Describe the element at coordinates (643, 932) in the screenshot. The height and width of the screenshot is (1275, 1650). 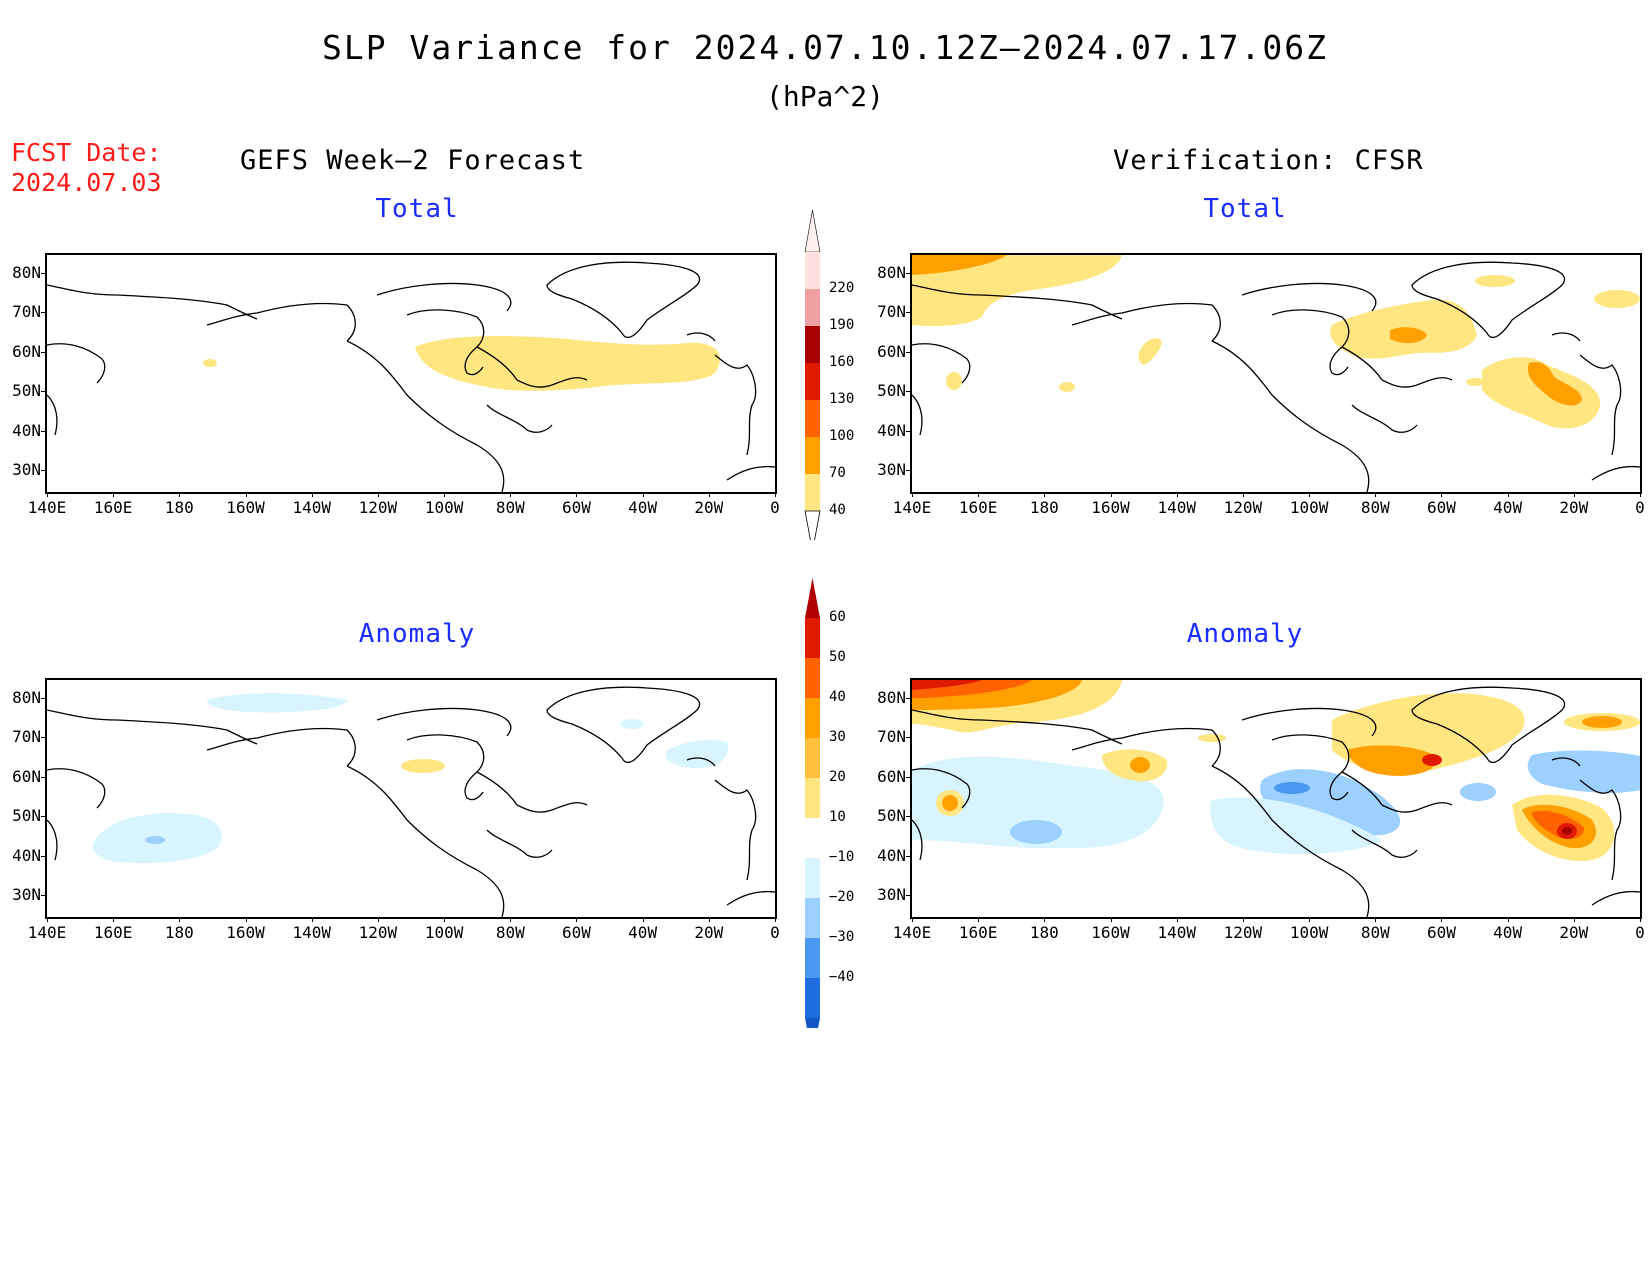
I see `lon-tick-label: 40W` at that location.